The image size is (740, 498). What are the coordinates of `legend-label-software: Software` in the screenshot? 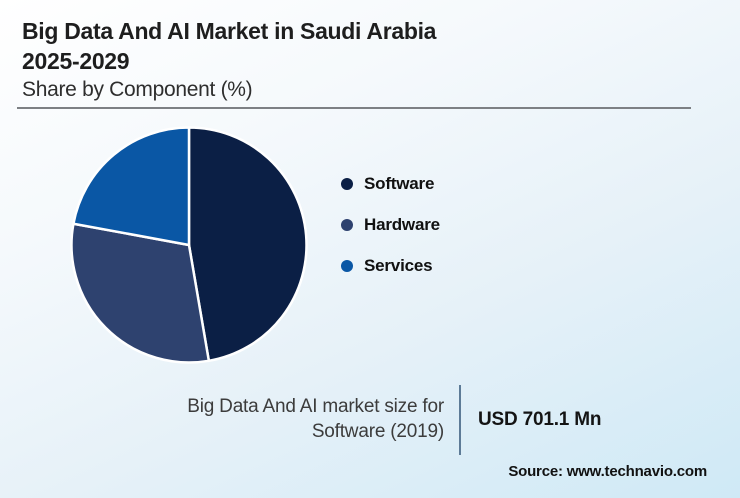 It's located at (399, 183).